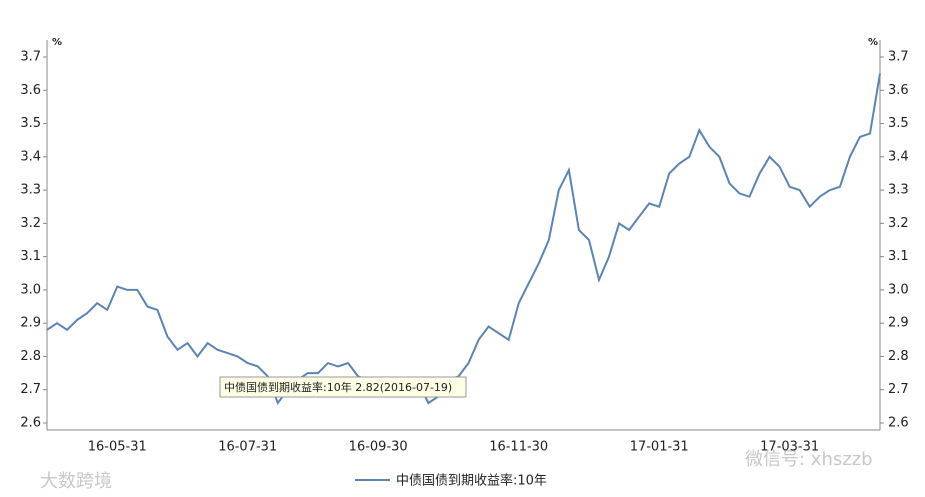  I want to click on y-tick-label: 3.1, so click(30, 256).